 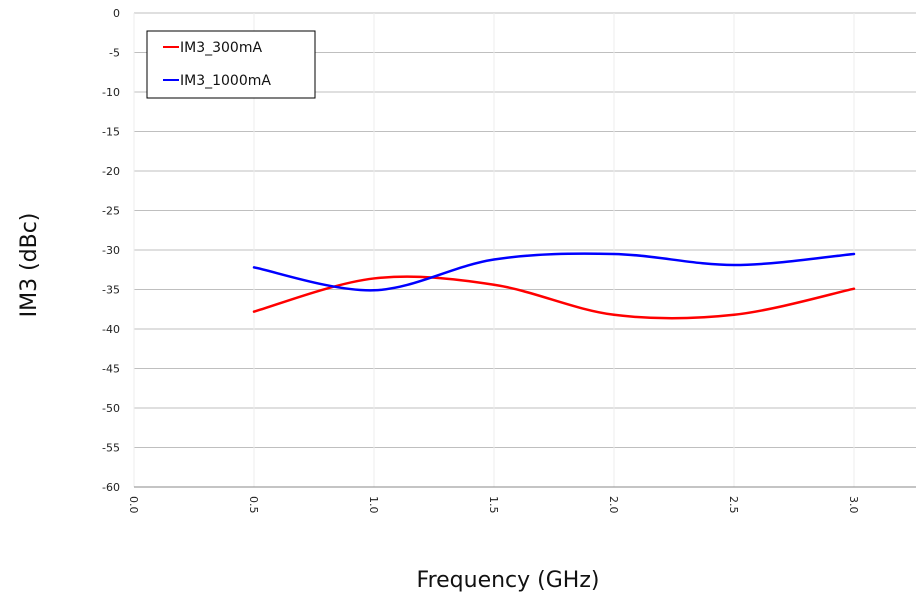 I want to click on y-tick-label: -40, so click(x=111, y=329).